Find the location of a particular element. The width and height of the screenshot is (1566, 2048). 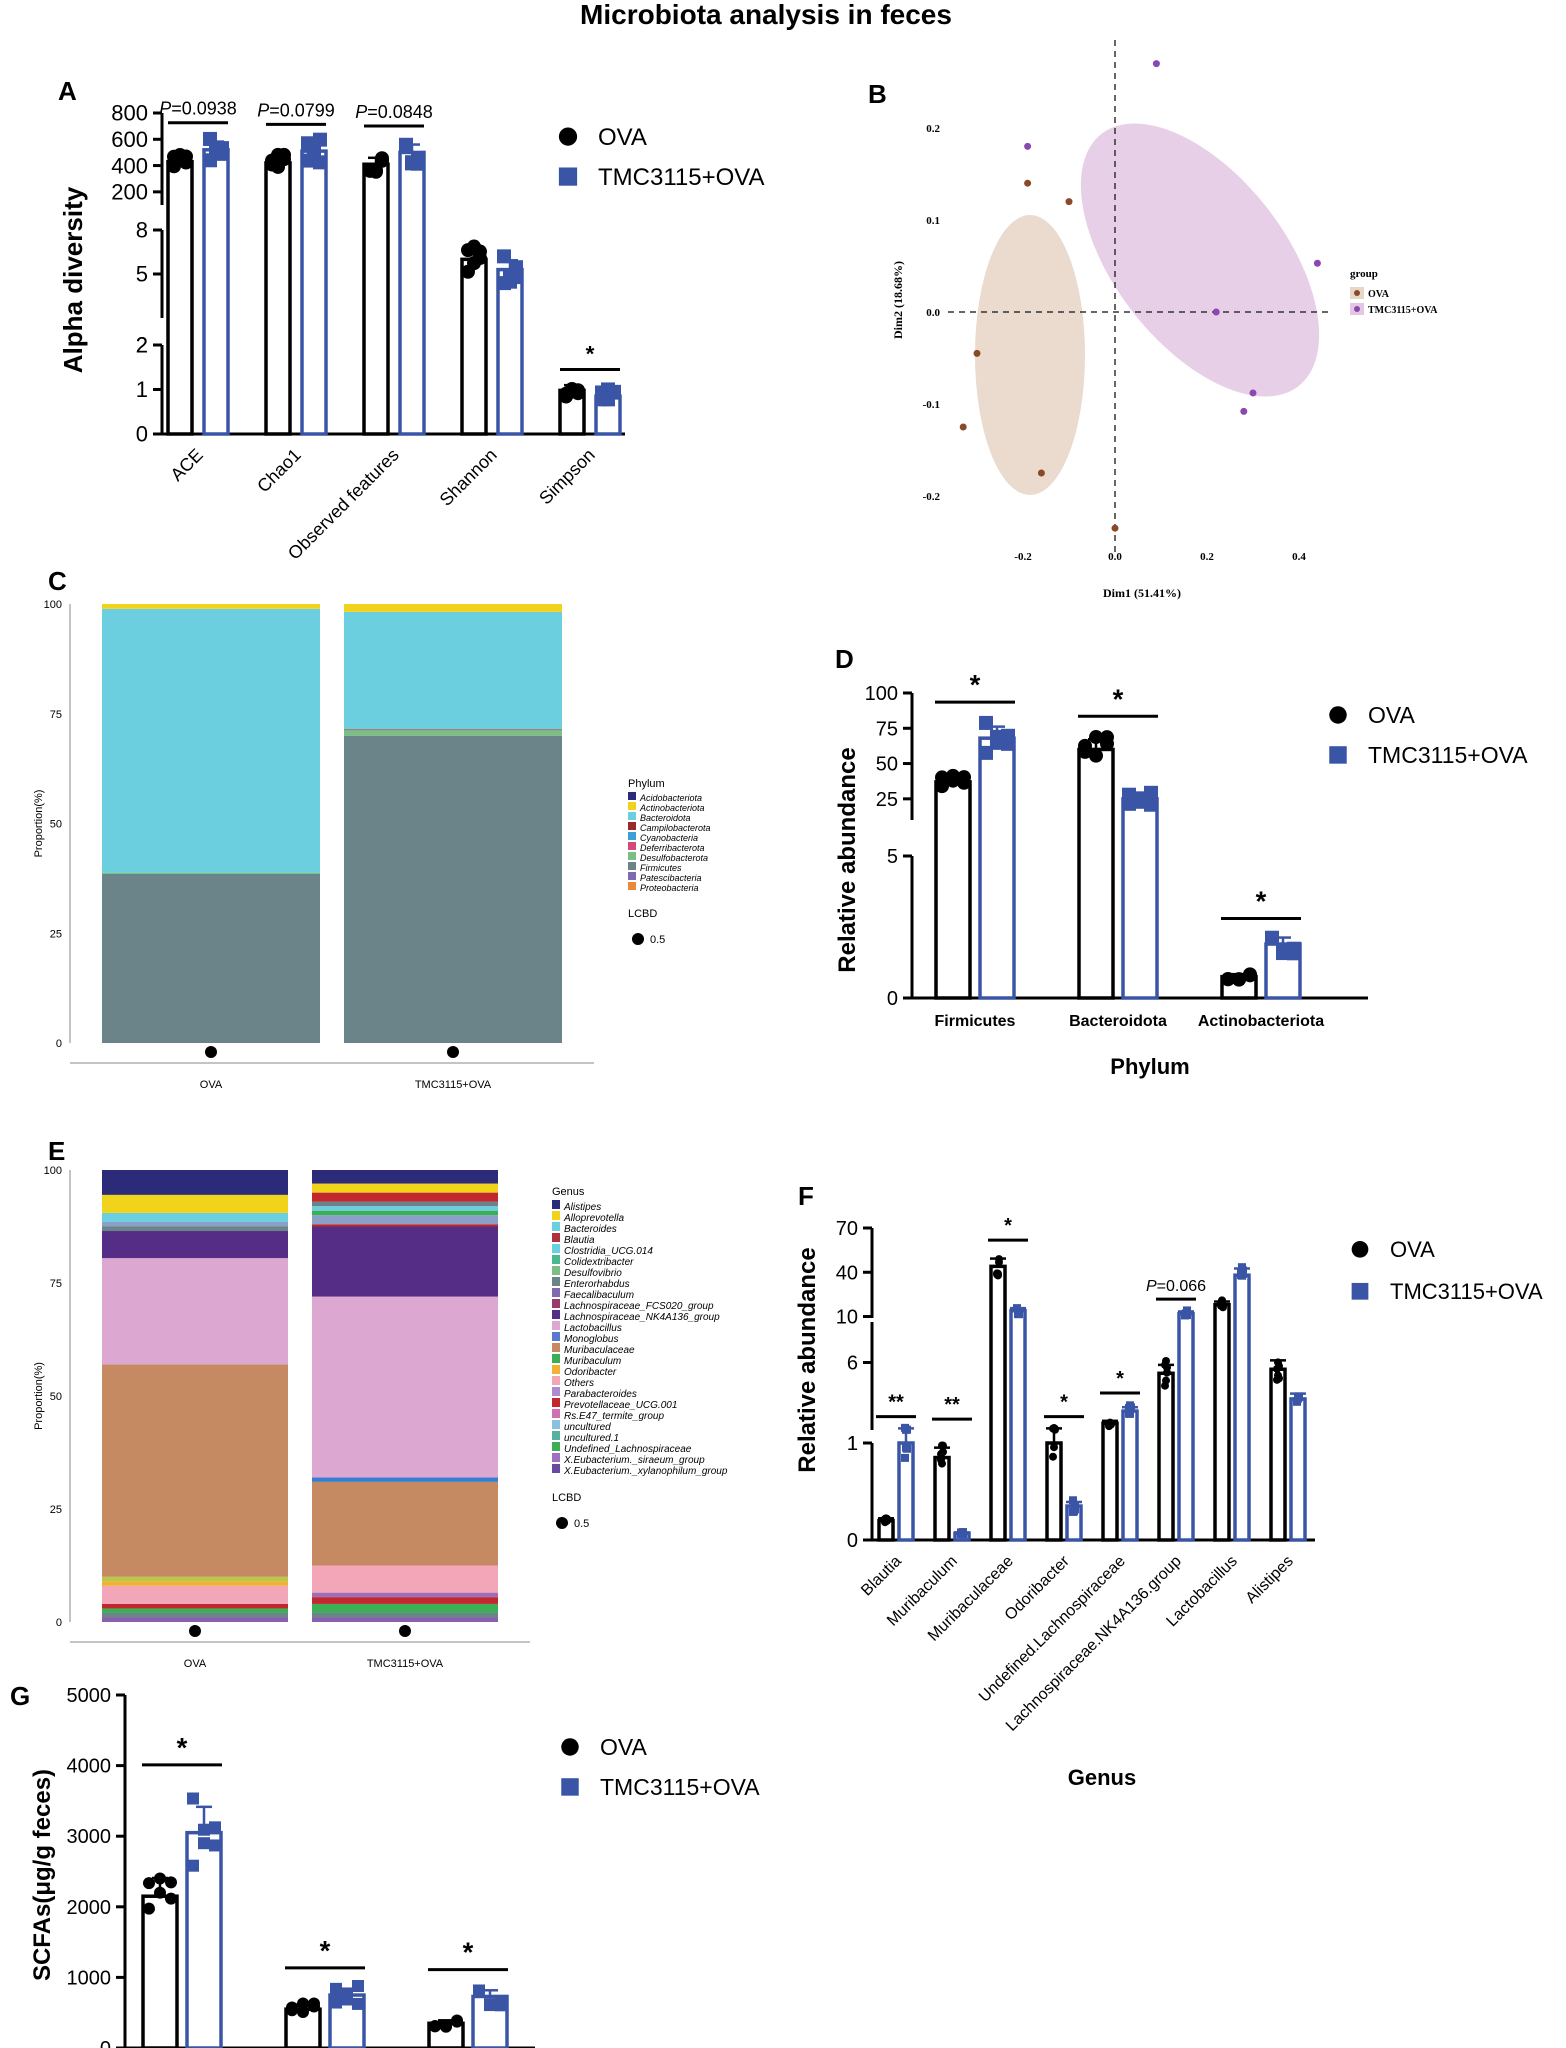

legend-label: Others is located at coordinates (579, 1383).